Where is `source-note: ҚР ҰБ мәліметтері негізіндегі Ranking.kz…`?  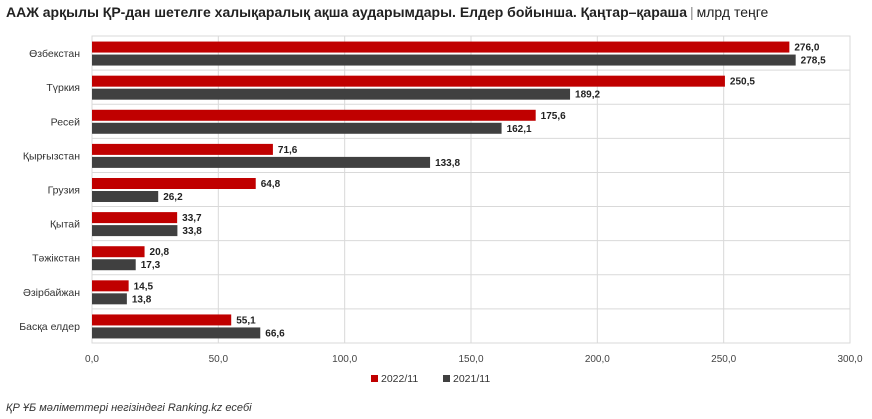
source-note: ҚР ҰБ мәліметтері негізіндегі Ranking.kz… is located at coordinates (129, 408).